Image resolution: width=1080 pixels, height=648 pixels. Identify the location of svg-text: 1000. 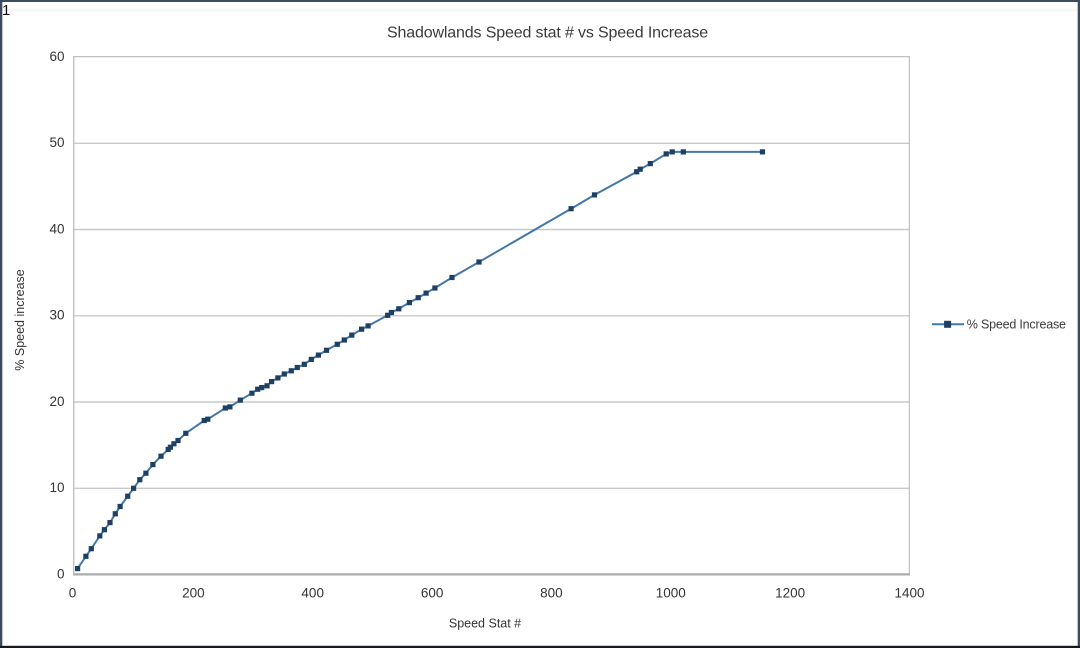
(671, 593).